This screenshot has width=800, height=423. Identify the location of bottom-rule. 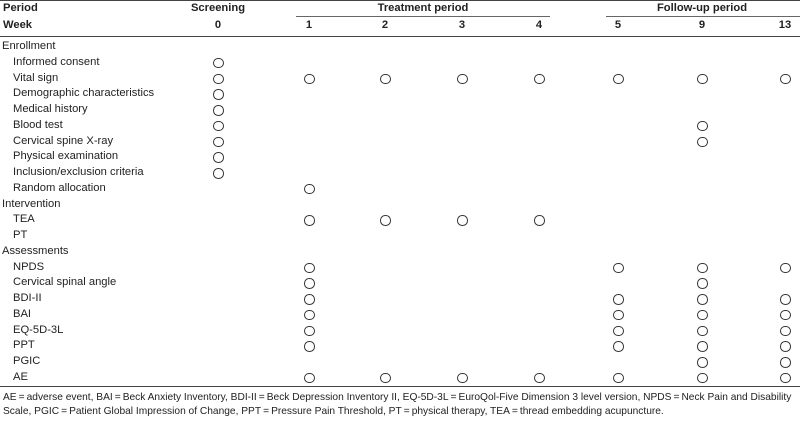
(400, 386).